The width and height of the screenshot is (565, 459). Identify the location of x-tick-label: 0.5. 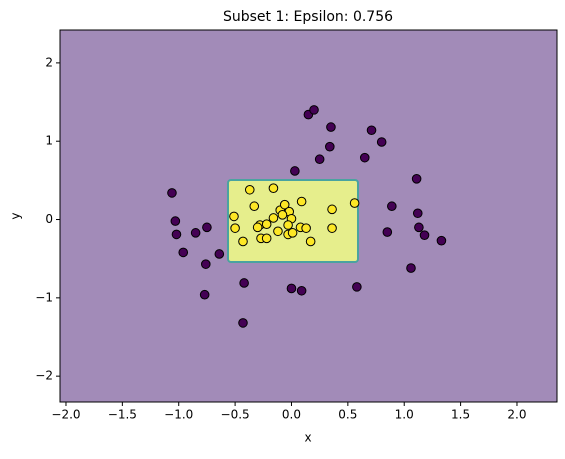
(347, 415).